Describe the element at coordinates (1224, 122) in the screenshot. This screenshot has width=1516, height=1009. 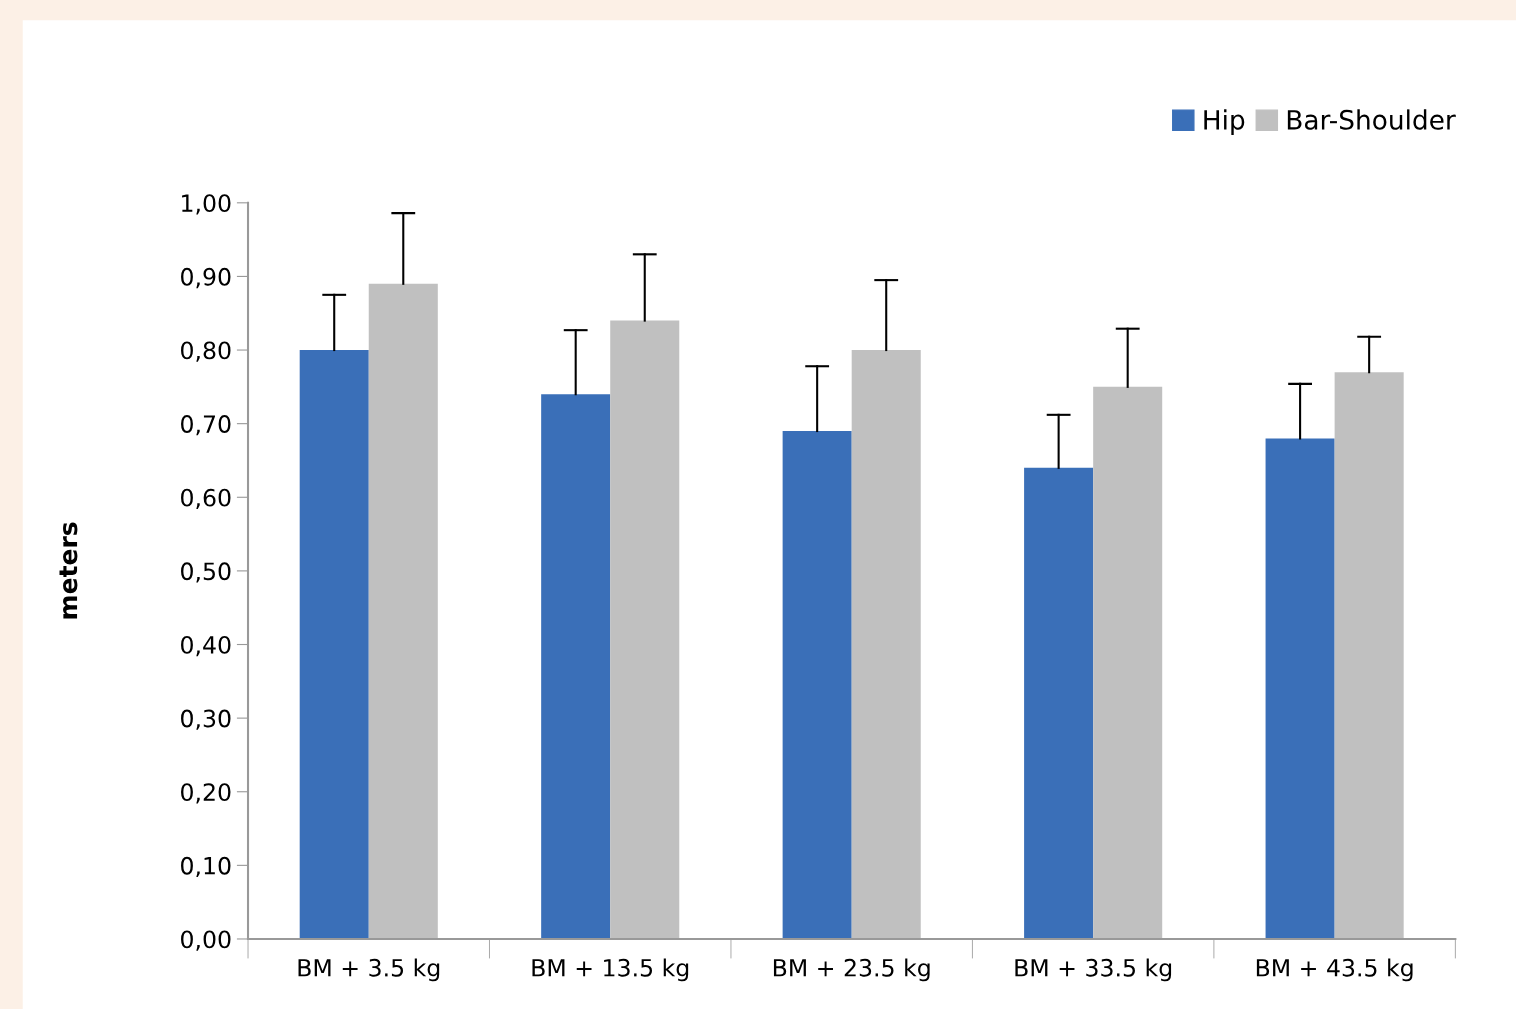
I see `legend-label: Hip` at that location.